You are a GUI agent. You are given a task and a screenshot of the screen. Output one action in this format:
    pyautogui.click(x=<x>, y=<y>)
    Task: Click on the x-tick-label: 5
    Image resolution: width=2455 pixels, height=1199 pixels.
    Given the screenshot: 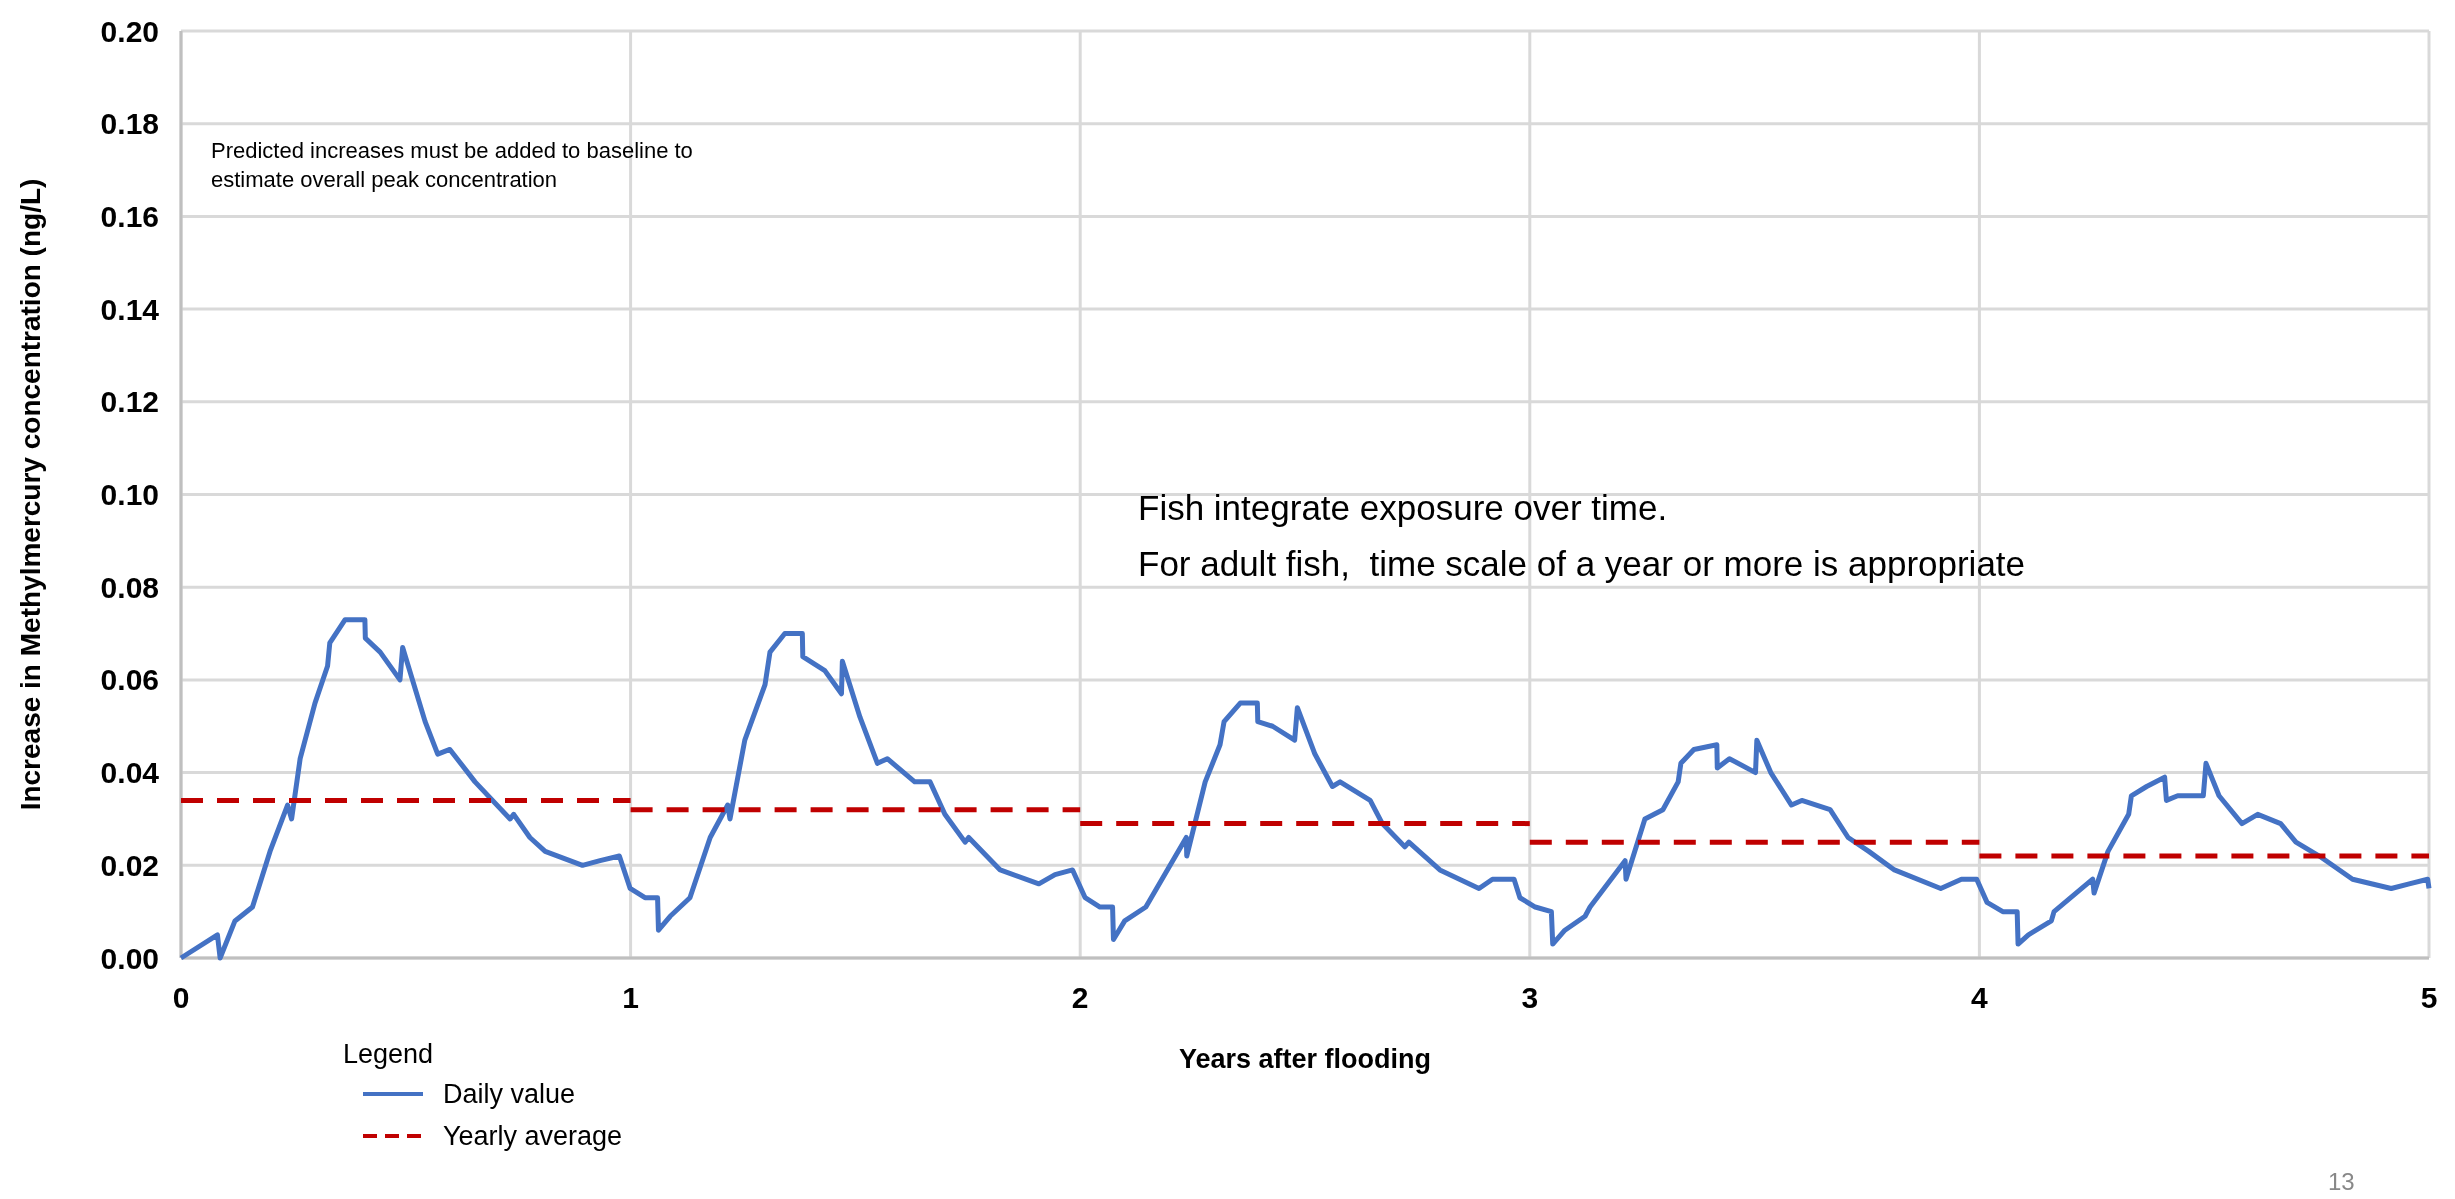 What is the action you would take?
    pyautogui.click(x=2429, y=997)
    